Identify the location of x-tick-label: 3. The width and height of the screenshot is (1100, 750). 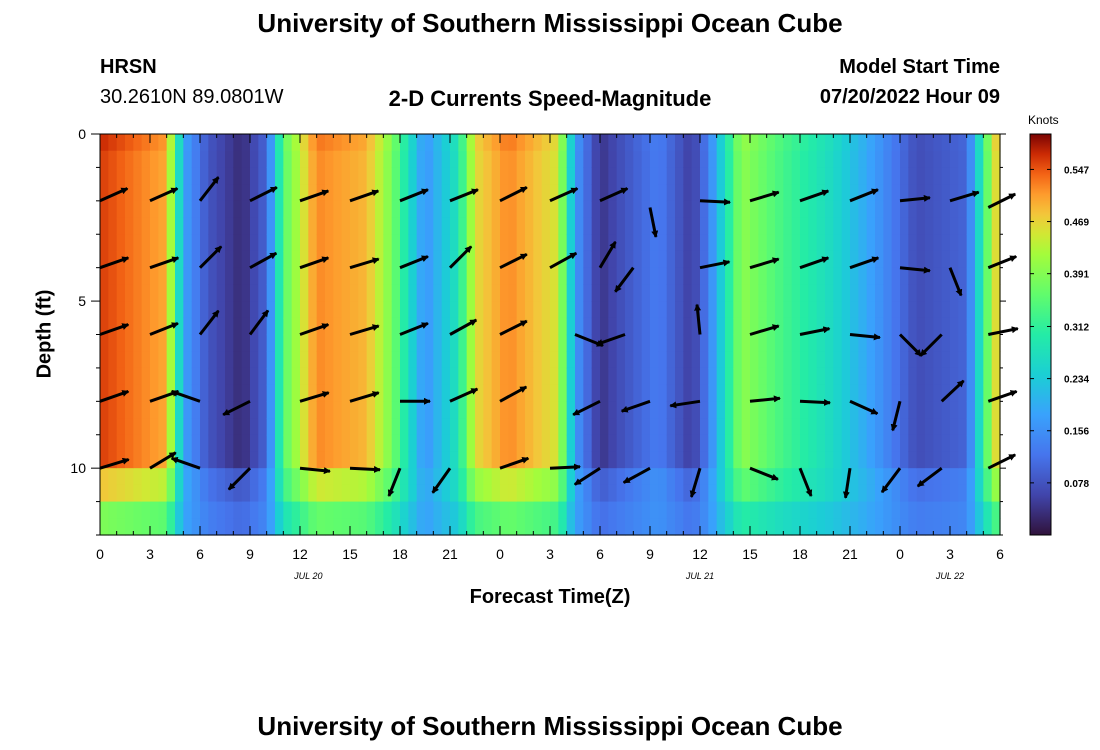
(150, 554).